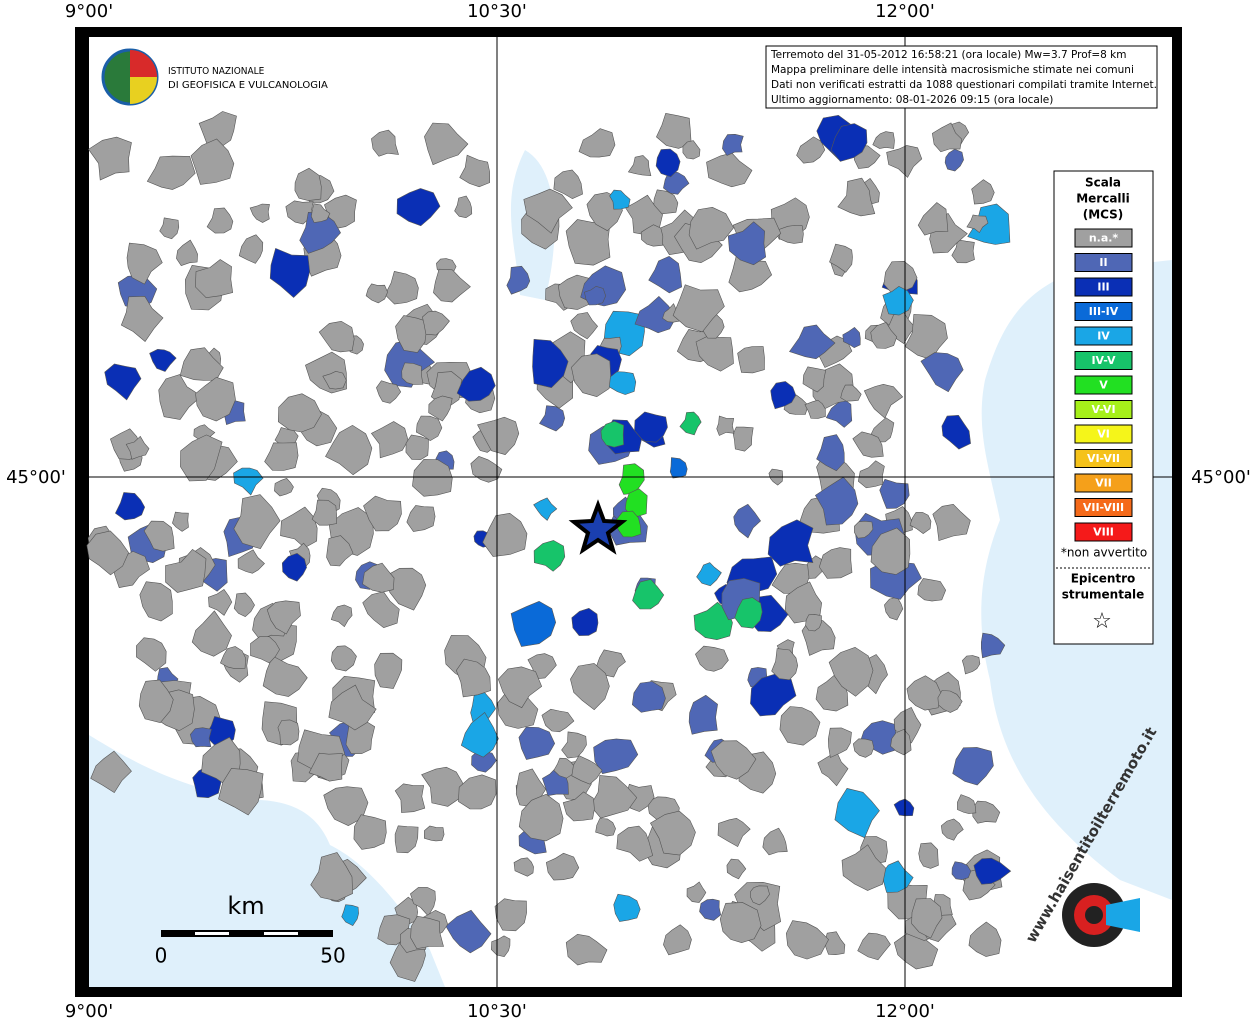 The image size is (1256, 1024). Describe the element at coordinates (598, 527) in the screenshot. I see `epicenter` at that location.